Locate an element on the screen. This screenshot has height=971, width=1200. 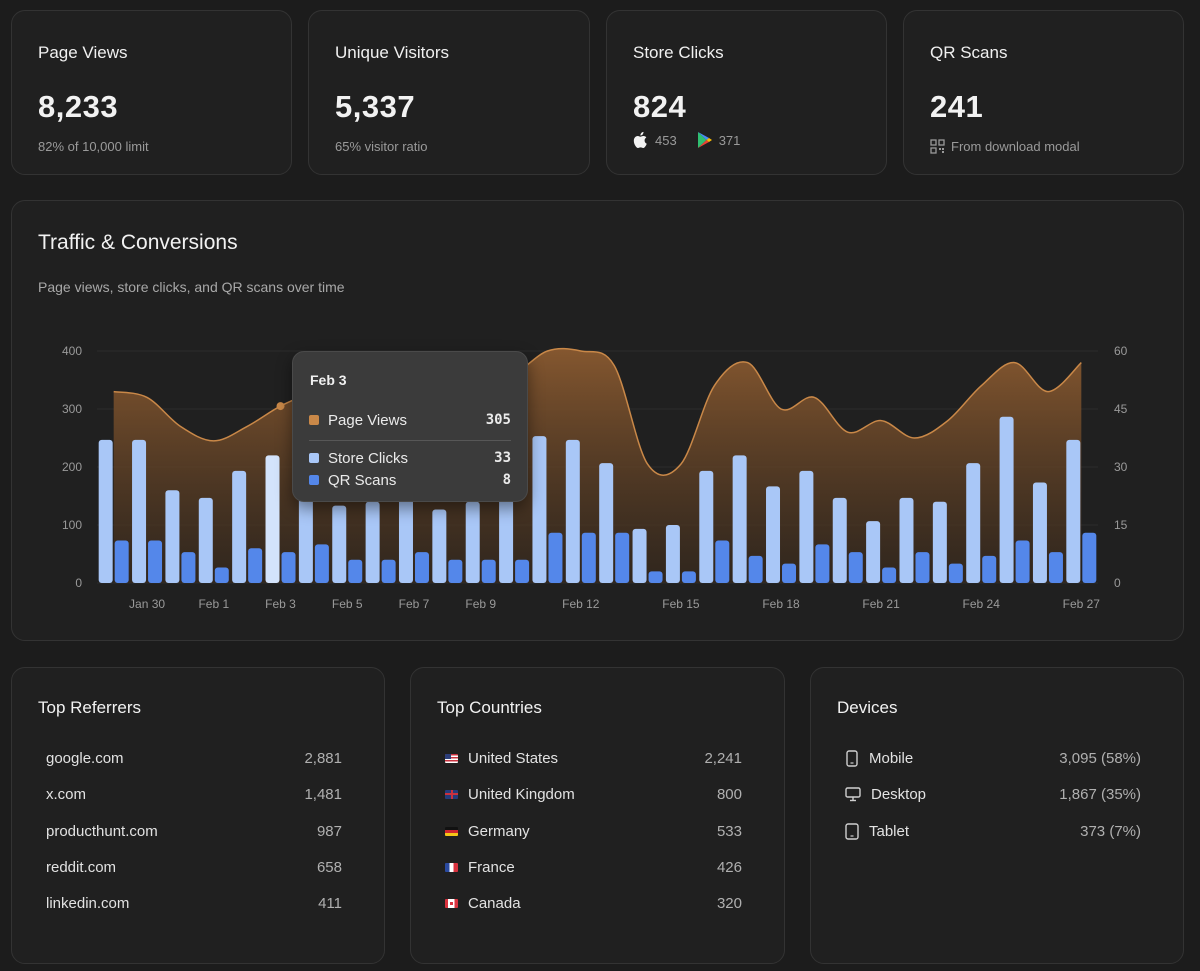
referrer-count: 411 is located at coordinates (330, 903).